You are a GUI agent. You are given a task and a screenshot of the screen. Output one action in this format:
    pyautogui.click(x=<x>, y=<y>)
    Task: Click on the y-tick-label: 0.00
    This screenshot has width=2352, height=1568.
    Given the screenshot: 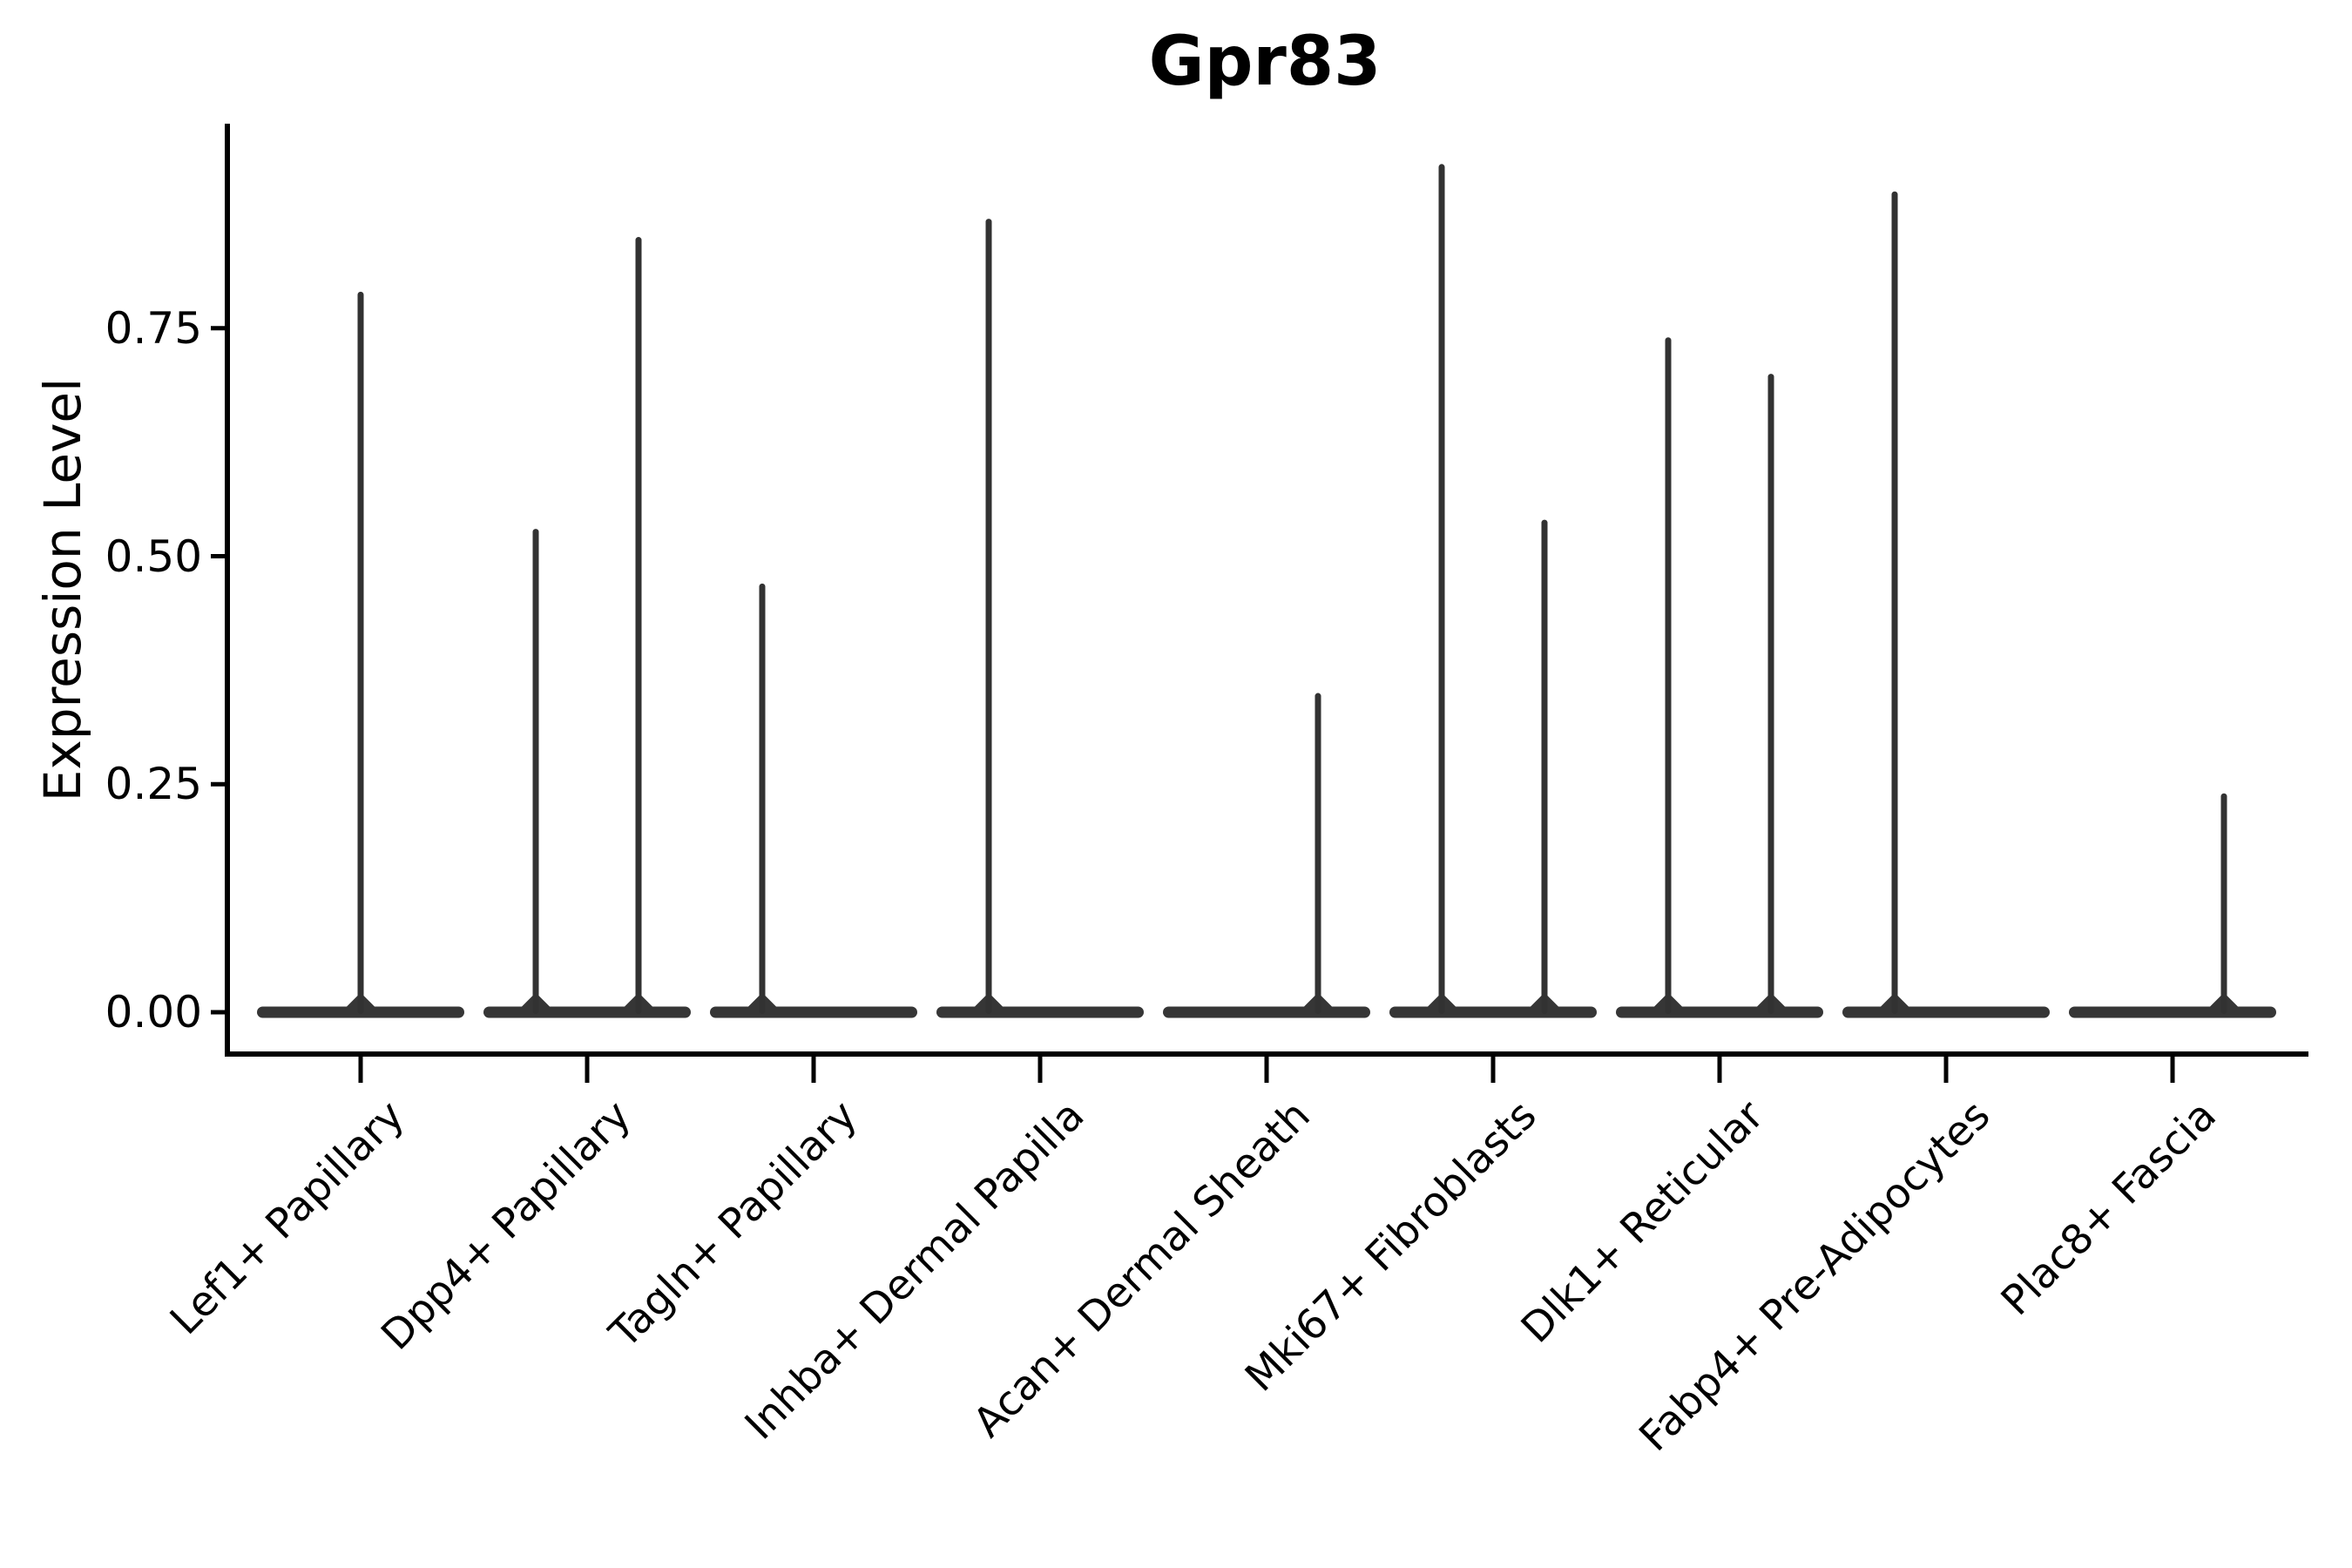 What is the action you would take?
    pyautogui.click(x=153, y=1012)
    